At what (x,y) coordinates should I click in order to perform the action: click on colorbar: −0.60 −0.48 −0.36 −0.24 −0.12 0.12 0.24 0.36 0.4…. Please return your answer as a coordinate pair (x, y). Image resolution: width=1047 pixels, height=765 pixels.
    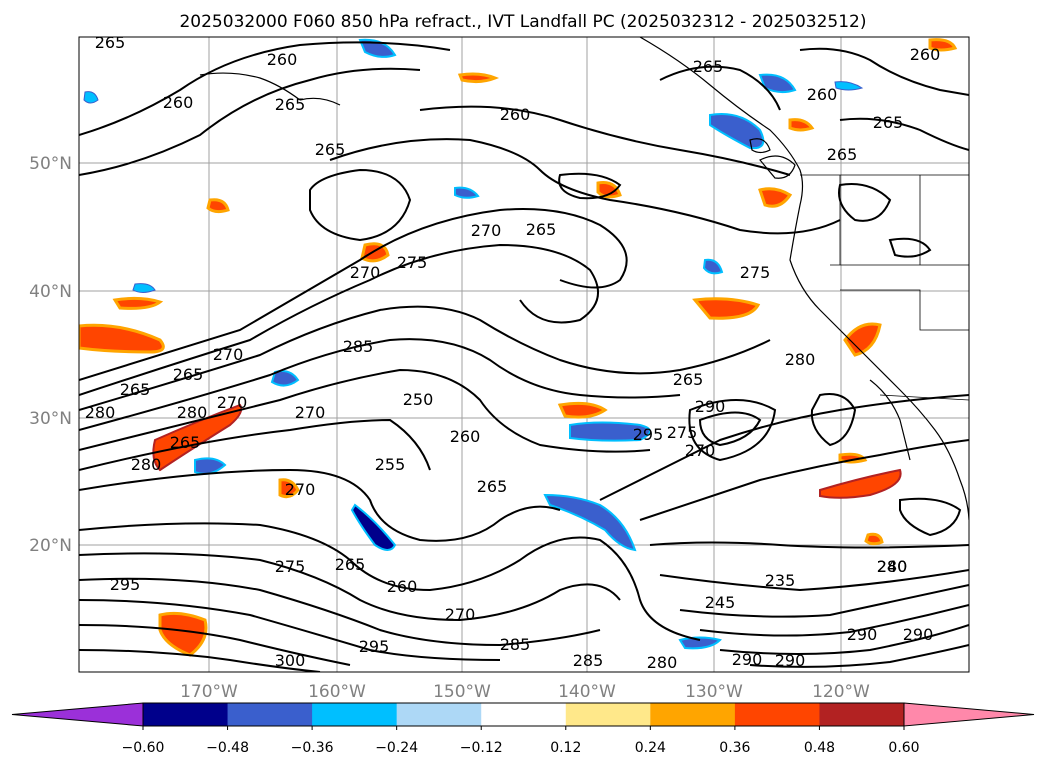
    Looking at the image, I should click on (523, 729).